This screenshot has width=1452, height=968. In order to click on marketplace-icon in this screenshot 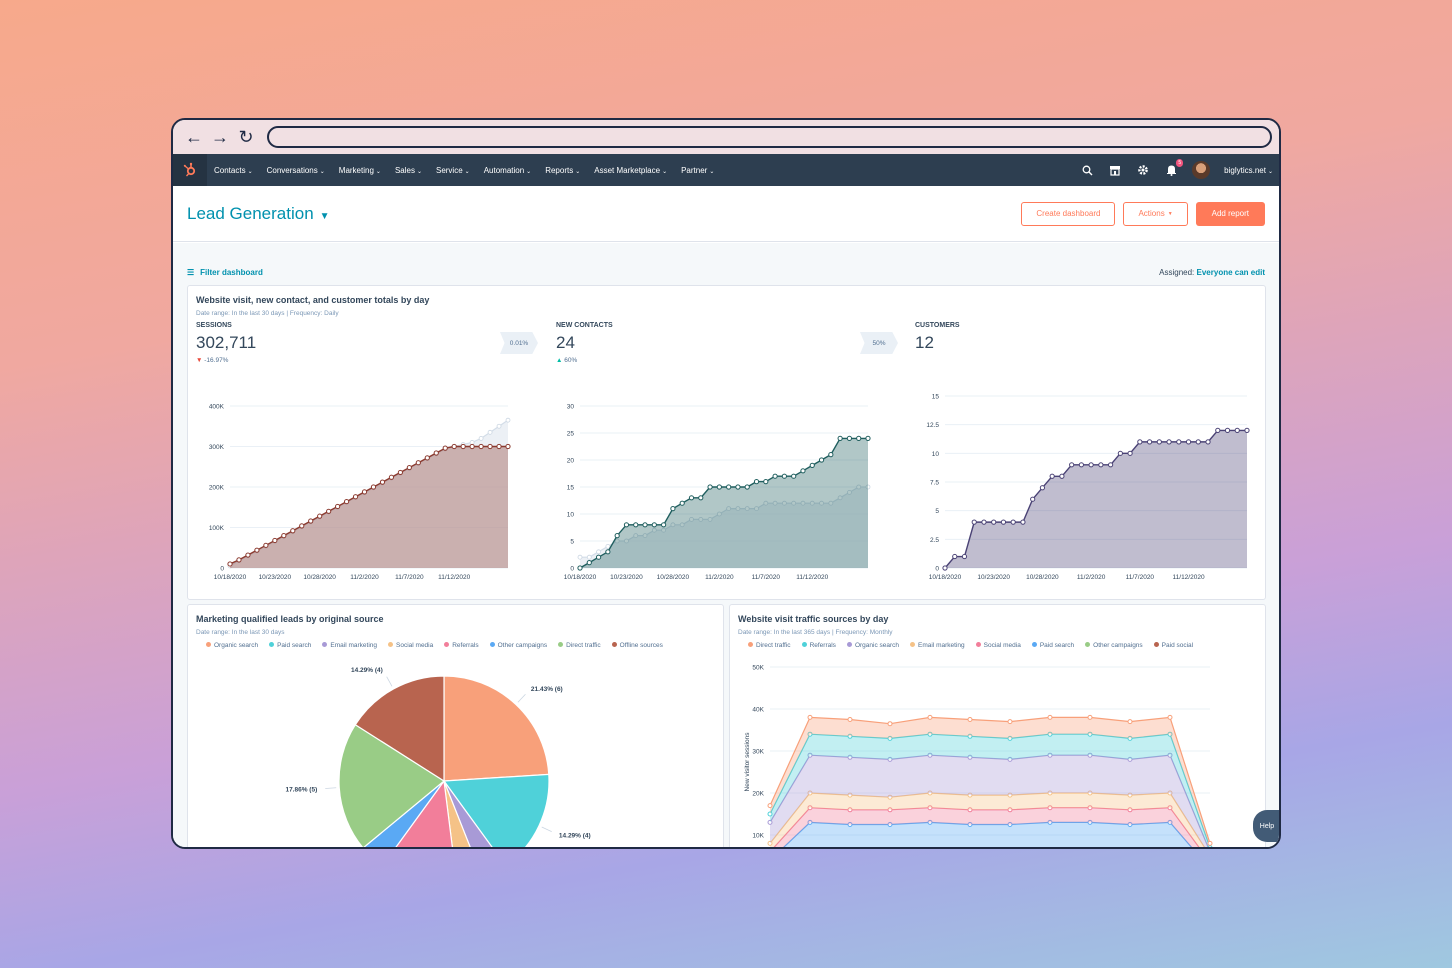, I will do `click(1115, 170)`.